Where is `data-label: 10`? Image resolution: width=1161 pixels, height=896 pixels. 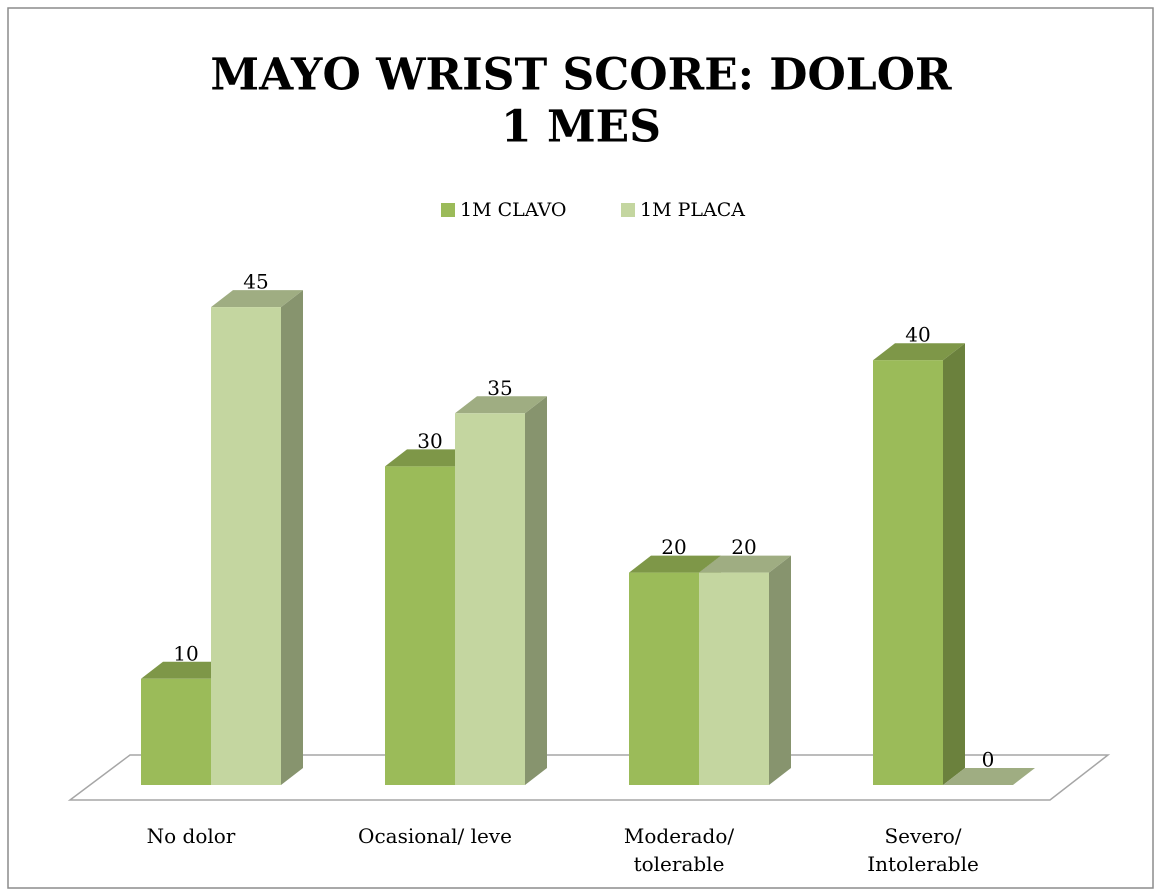 data-label: 10 is located at coordinates (185, 653).